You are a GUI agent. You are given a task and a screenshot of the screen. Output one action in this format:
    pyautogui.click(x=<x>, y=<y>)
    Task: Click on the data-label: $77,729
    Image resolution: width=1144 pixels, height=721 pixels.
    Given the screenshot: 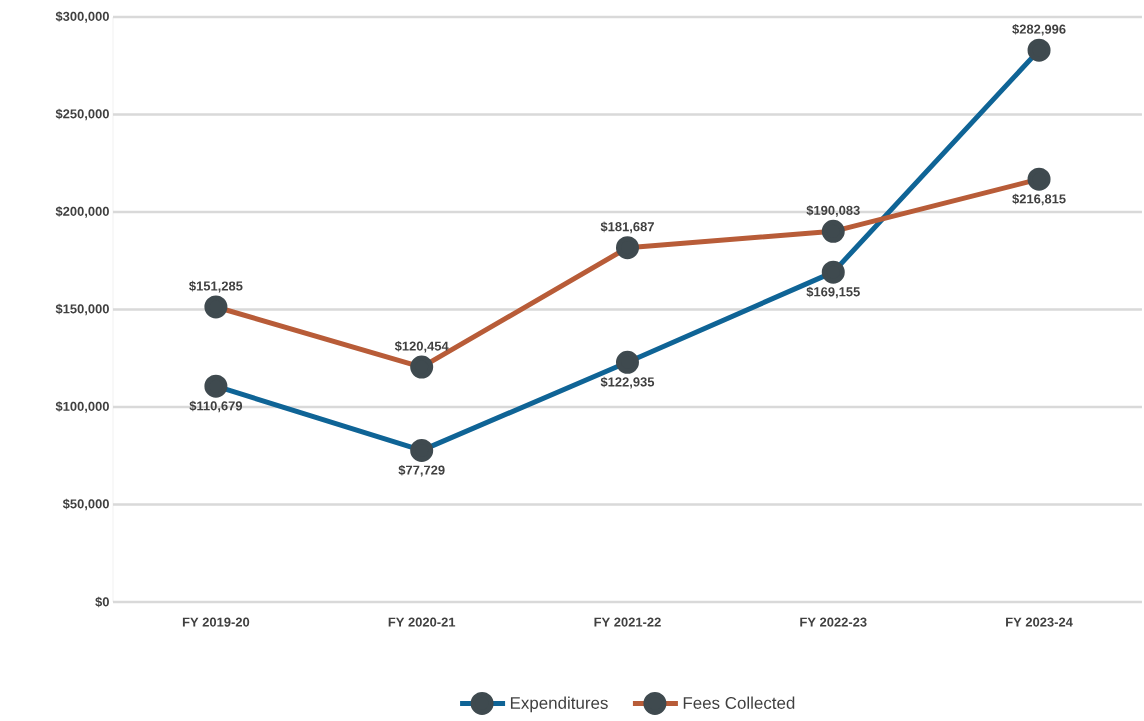 What is the action you would take?
    pyautogui.click(x=421, y=470)
    